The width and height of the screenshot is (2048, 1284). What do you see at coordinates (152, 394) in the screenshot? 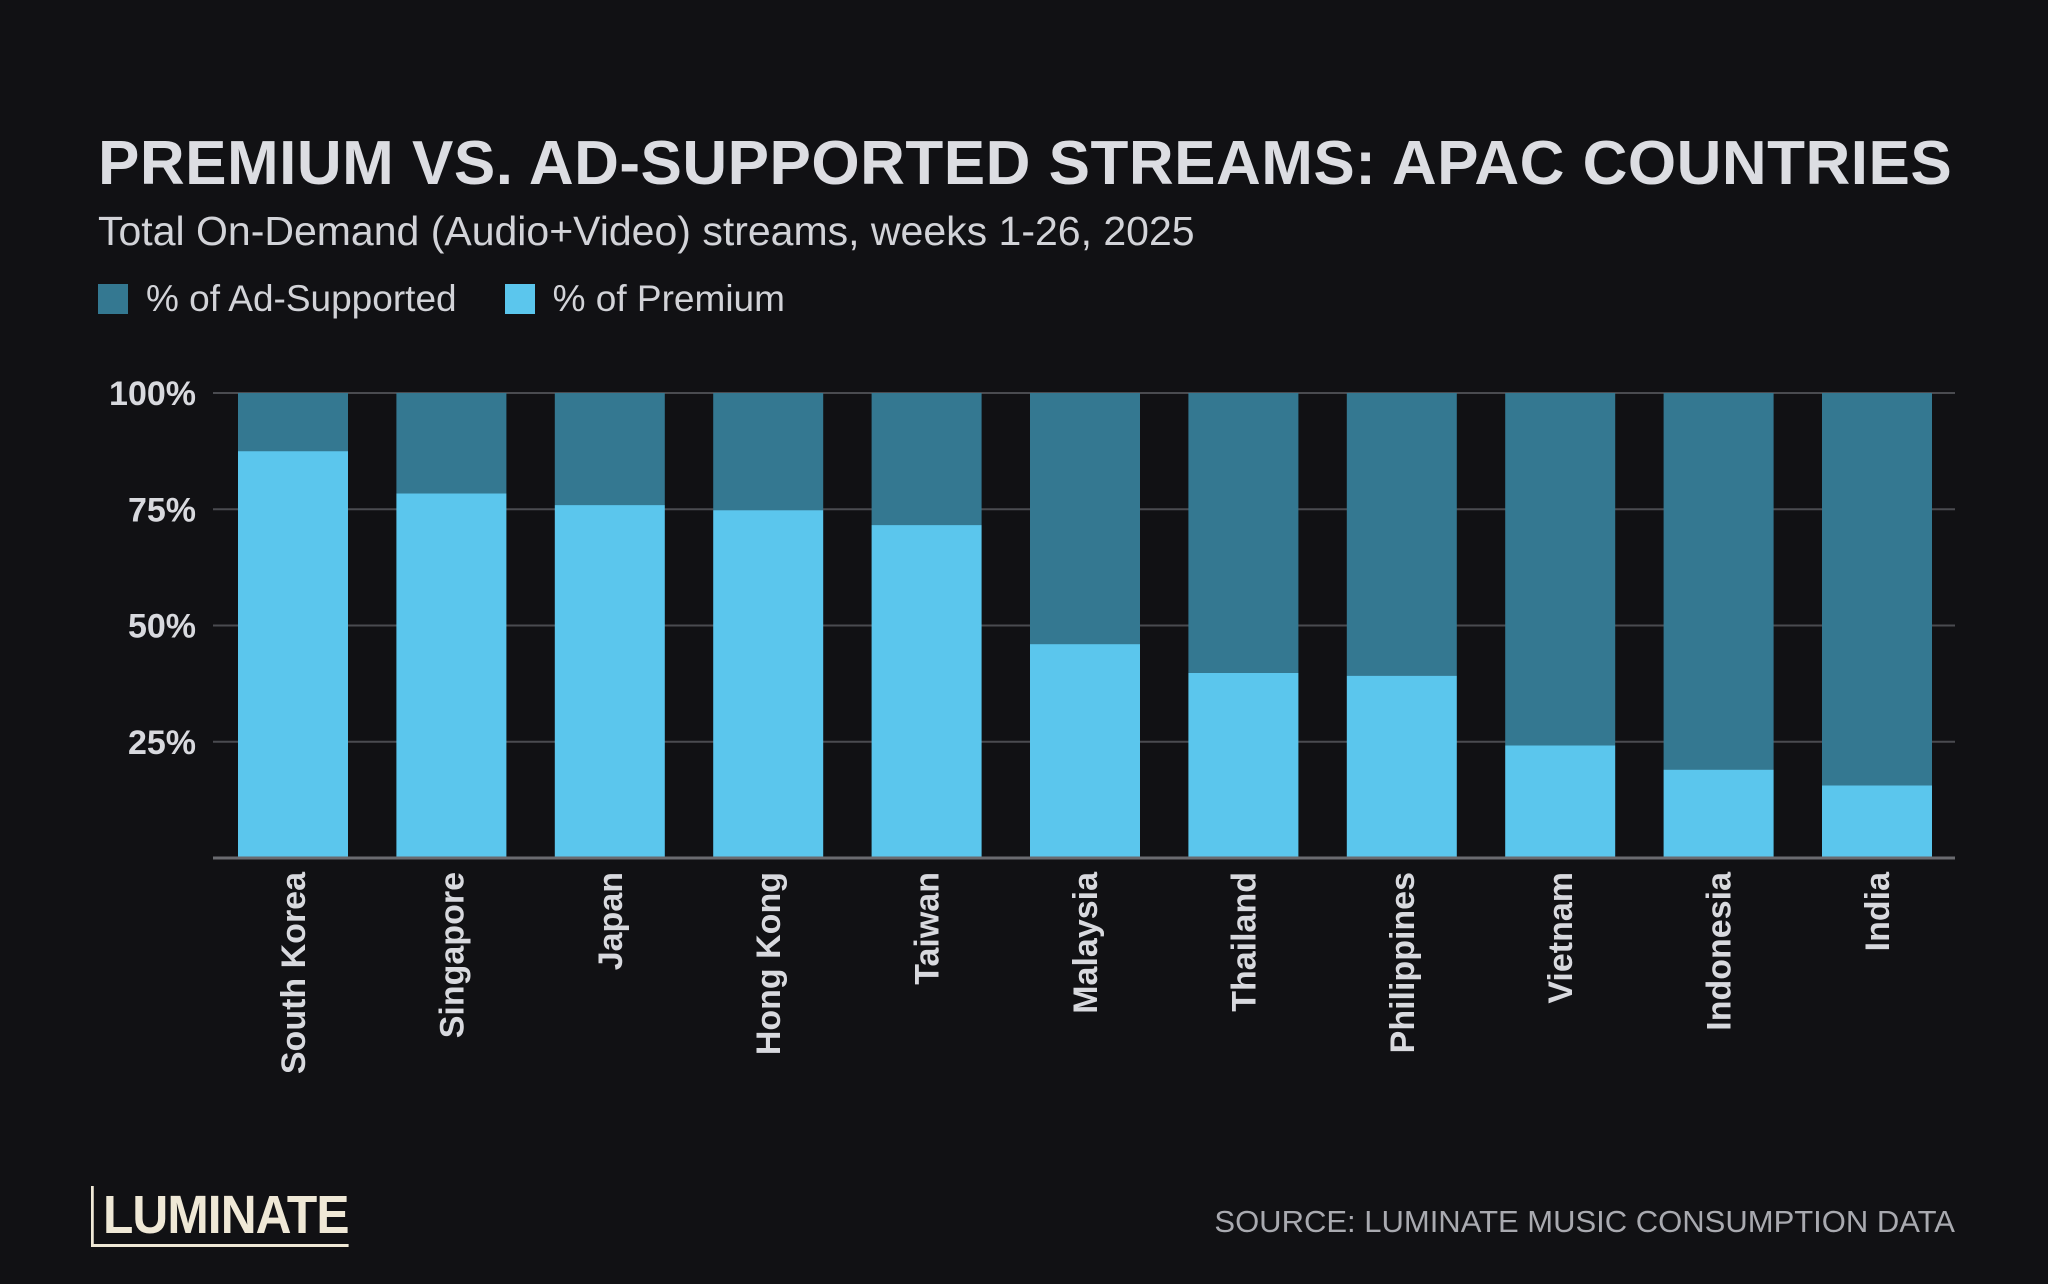
I see `y-tick-label: 100%` at bounding box center [152, 394].